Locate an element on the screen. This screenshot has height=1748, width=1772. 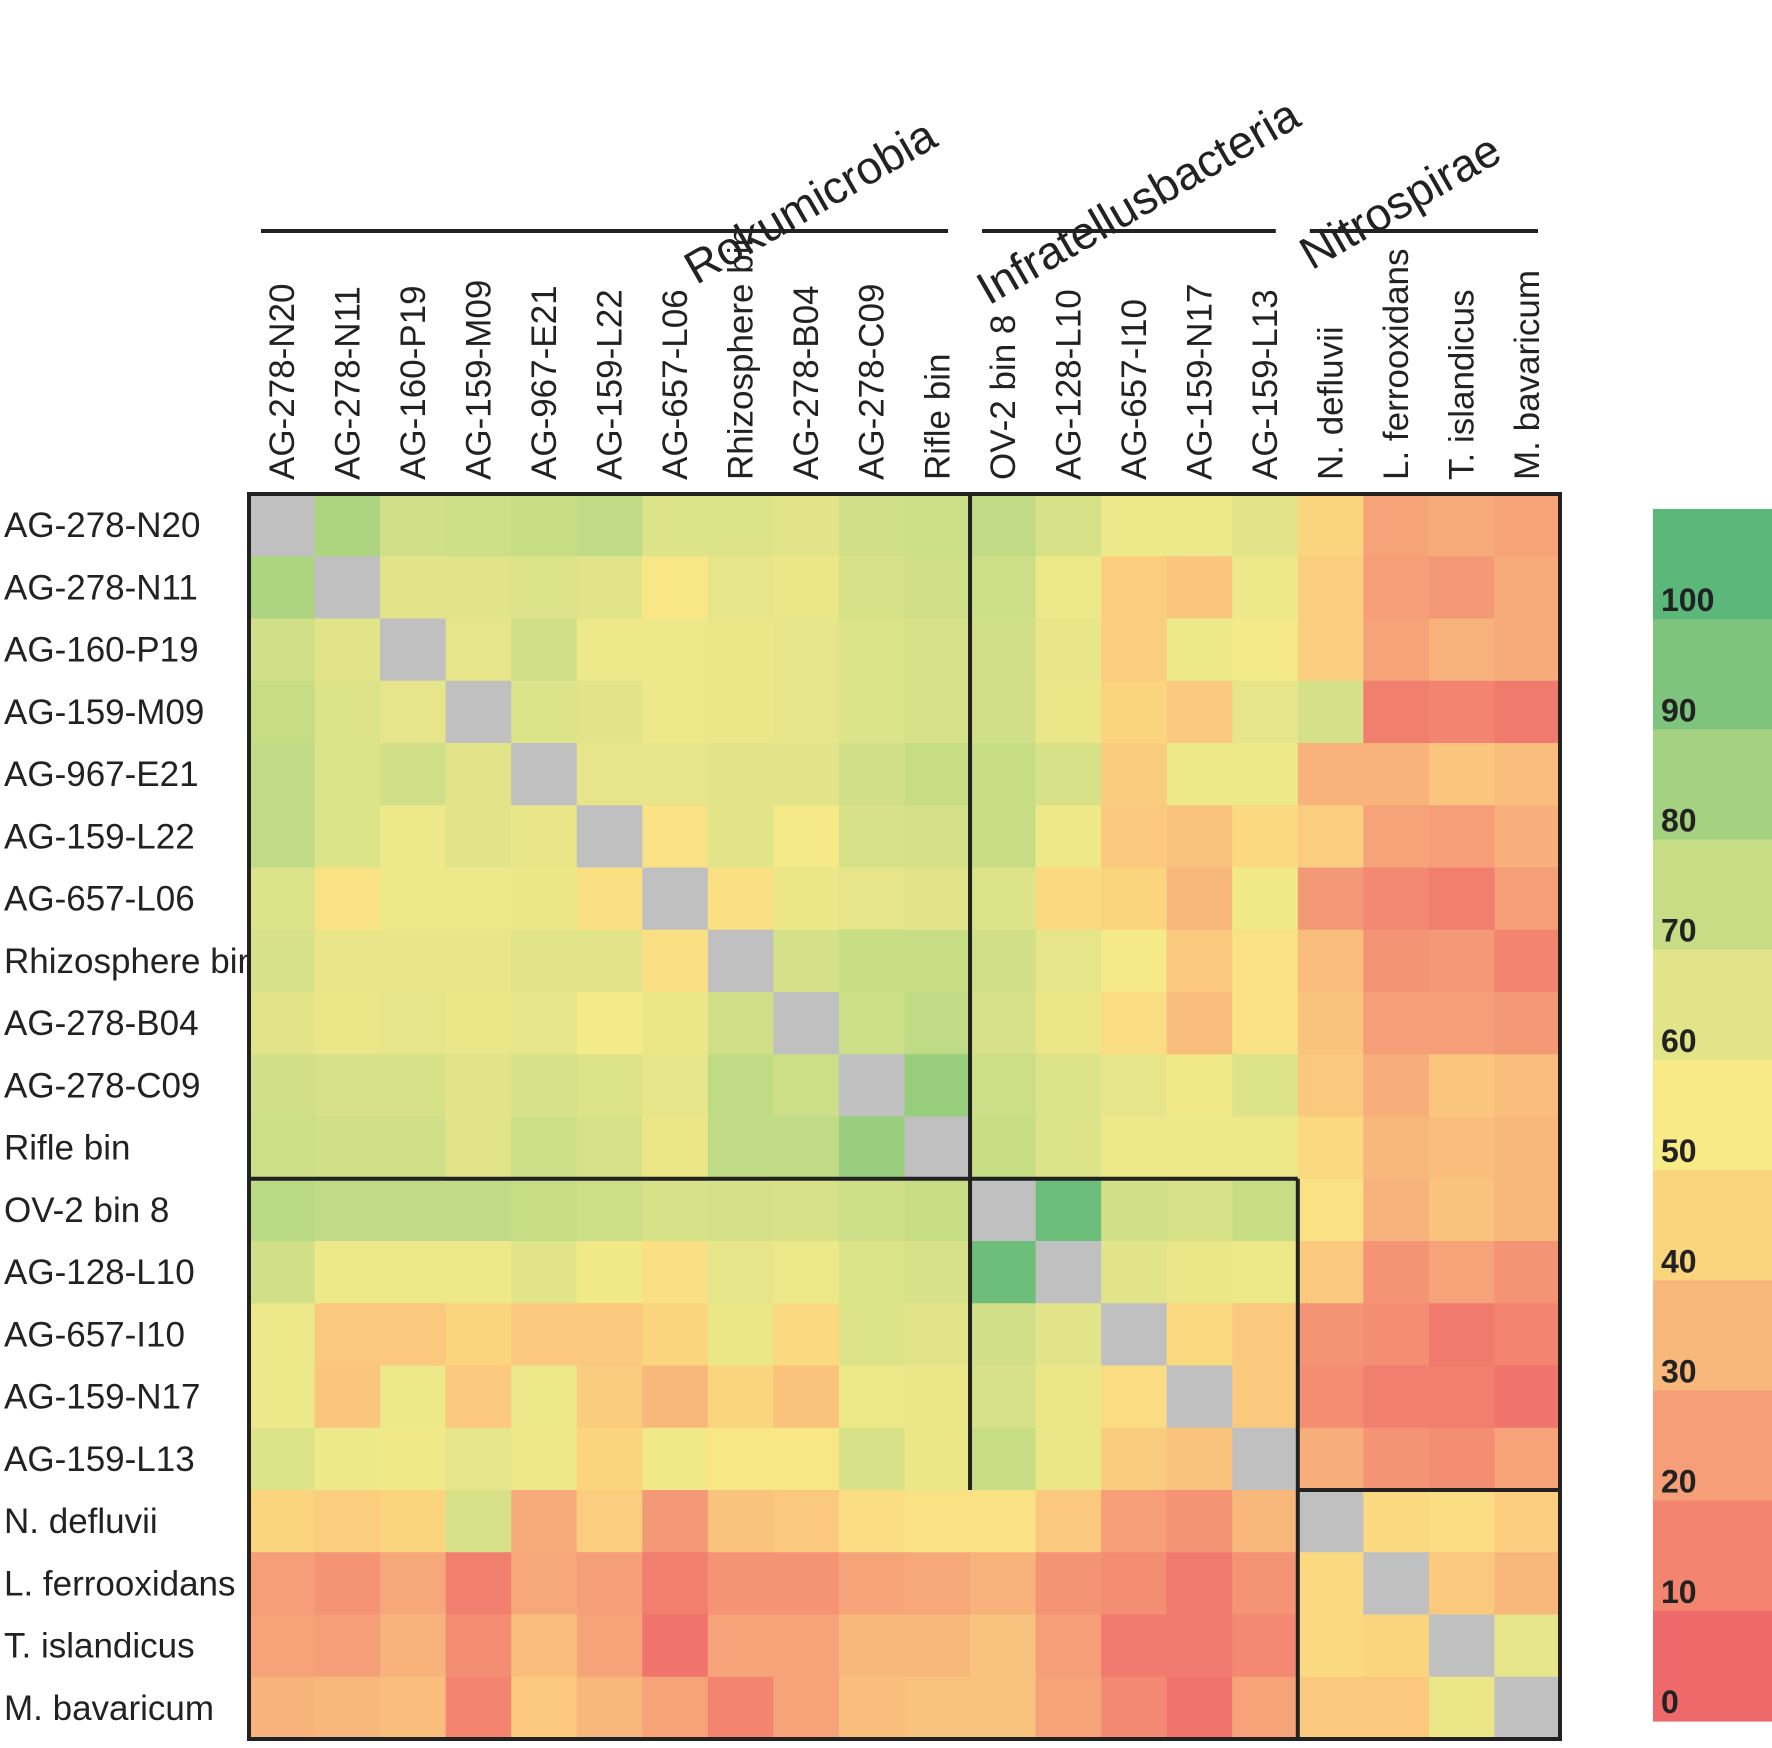
heatmap-cell: AG-967-E21 / AG-278-N20: 72 is located at coordinates (282, 774).